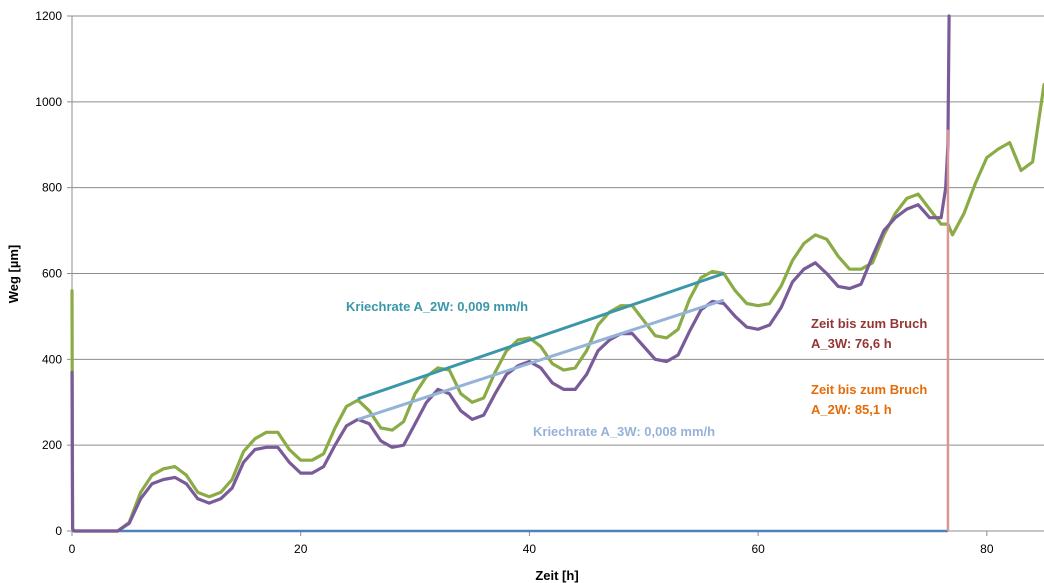  Describe the element at coordinates (48, 16) in the screenshot. I see `y-tick-label-1200: 1200` at that location.